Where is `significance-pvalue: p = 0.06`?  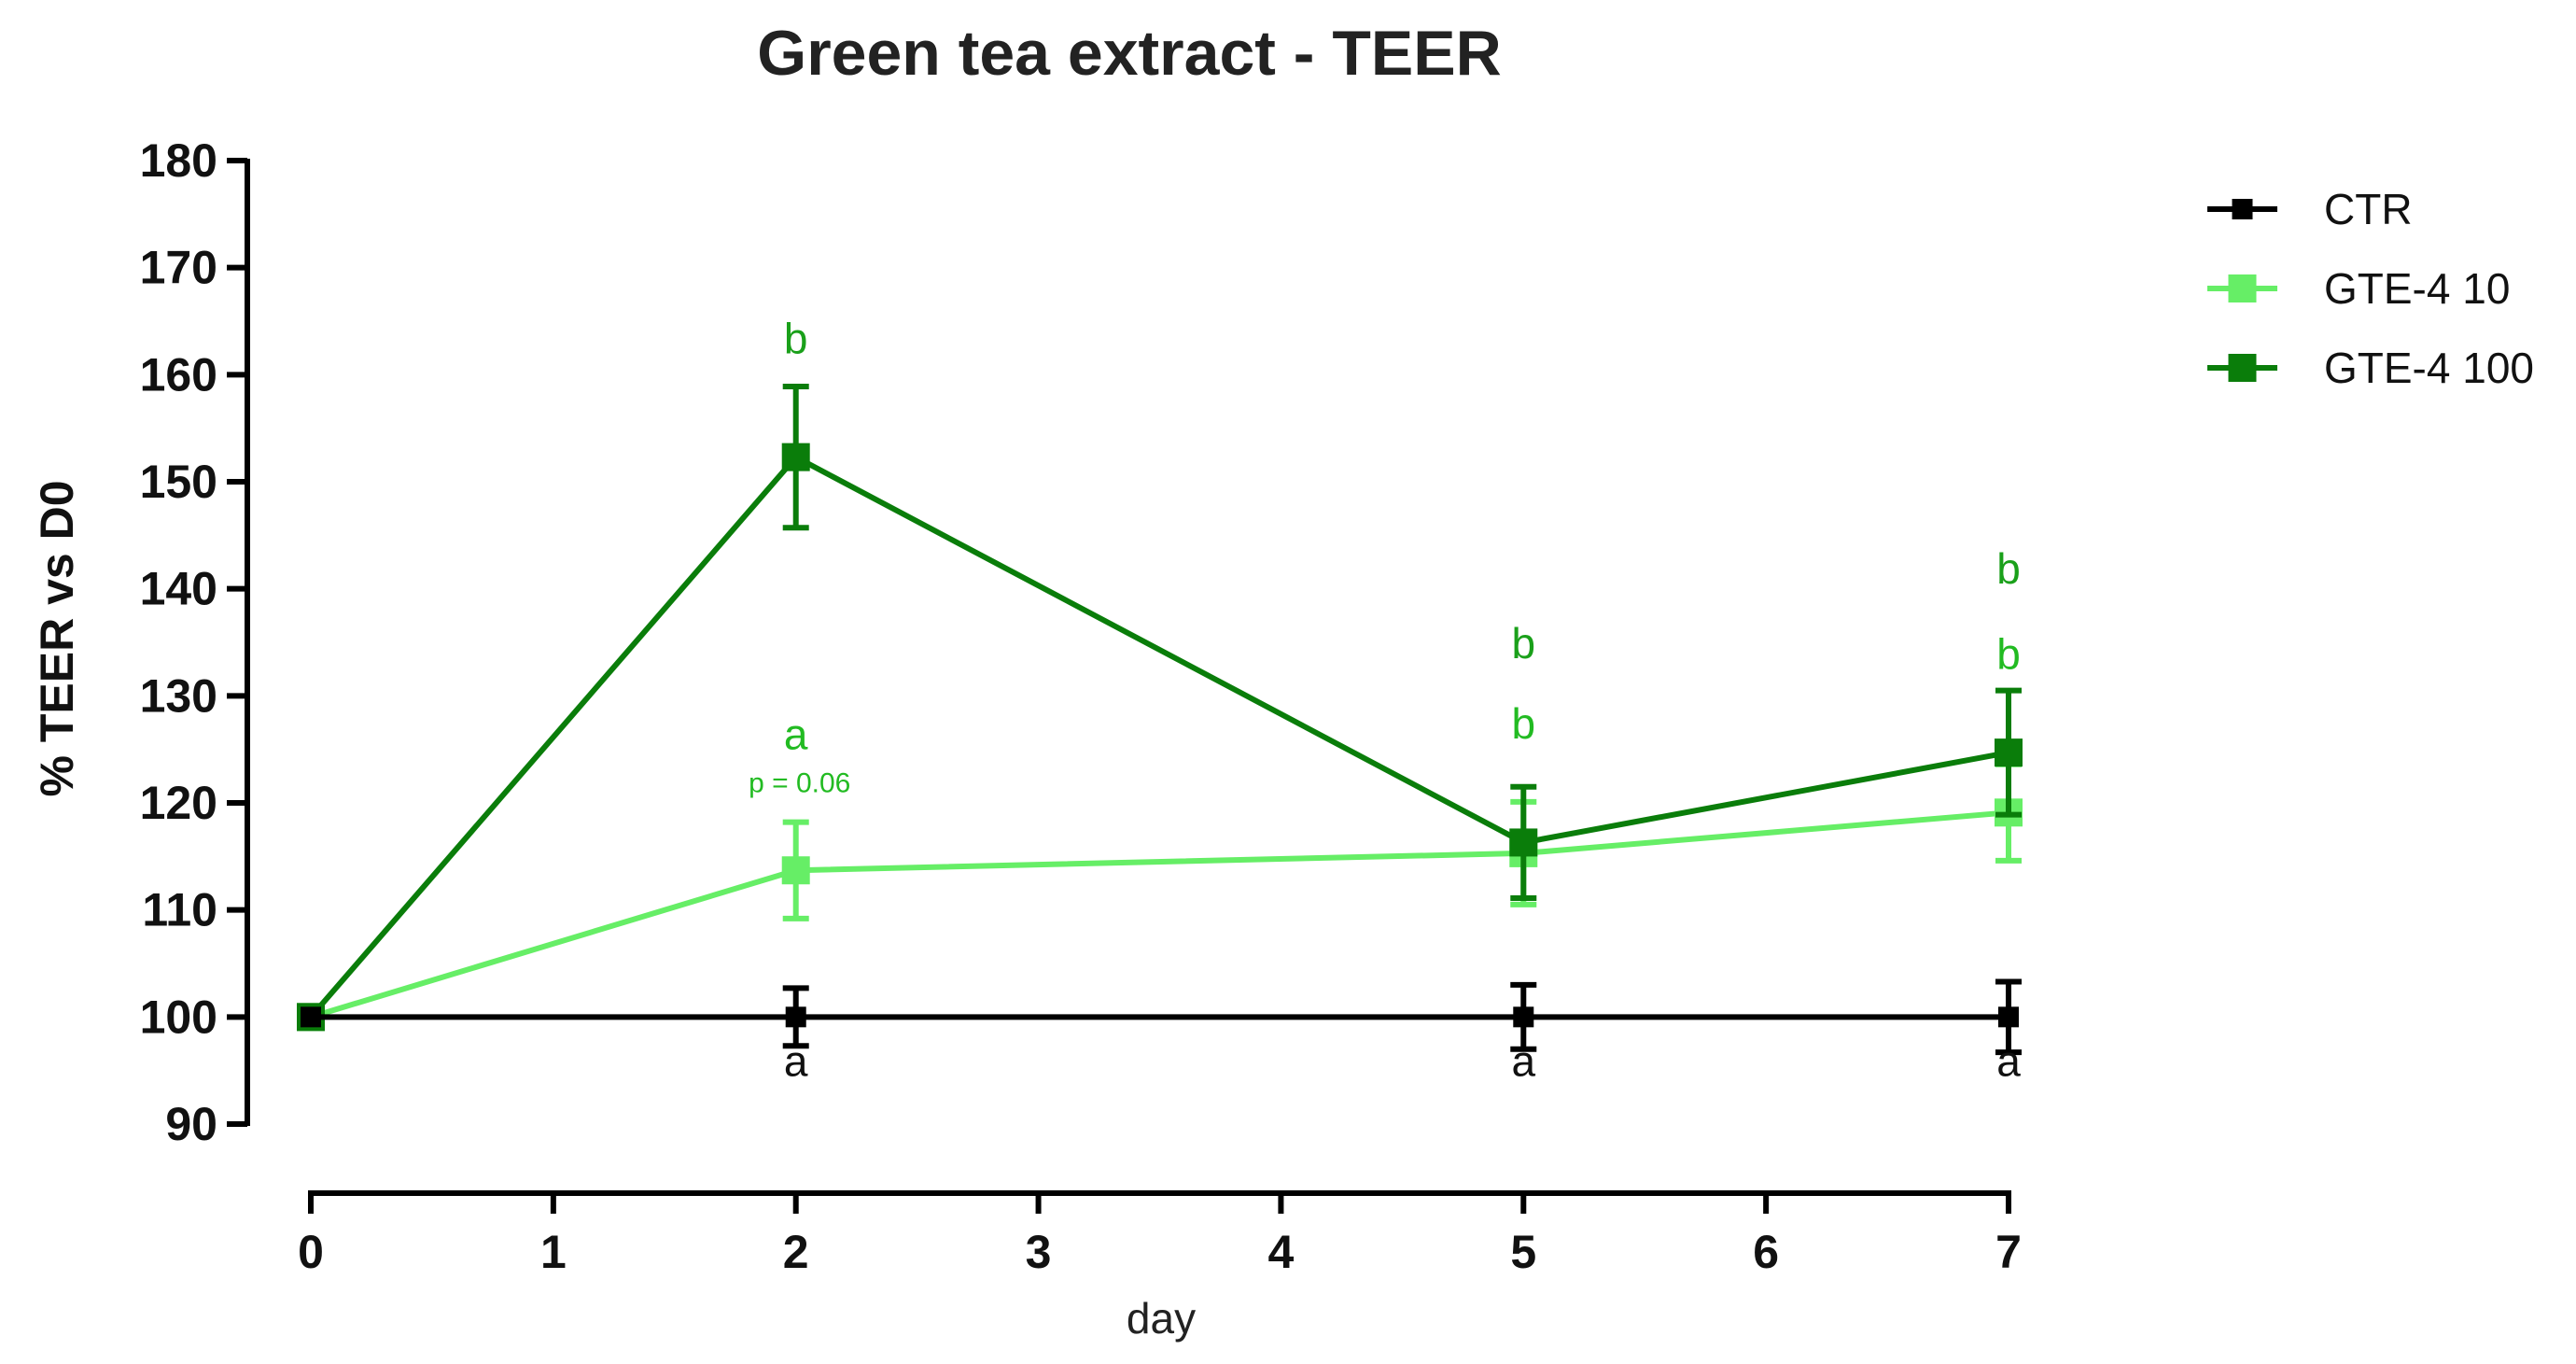
significance-pvalue: p = 0.06 is located at coordinates (799, 783).